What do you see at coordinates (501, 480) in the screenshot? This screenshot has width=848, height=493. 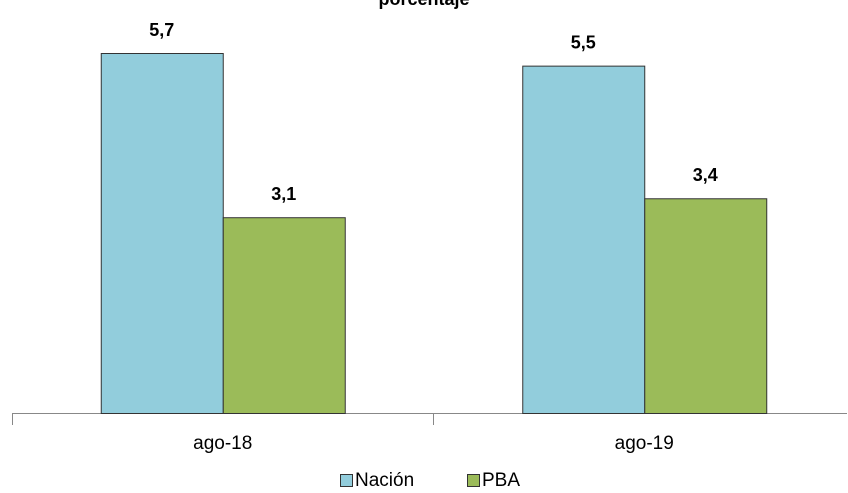 I see `legend-label: PBA` at bounding box center [501, 480].